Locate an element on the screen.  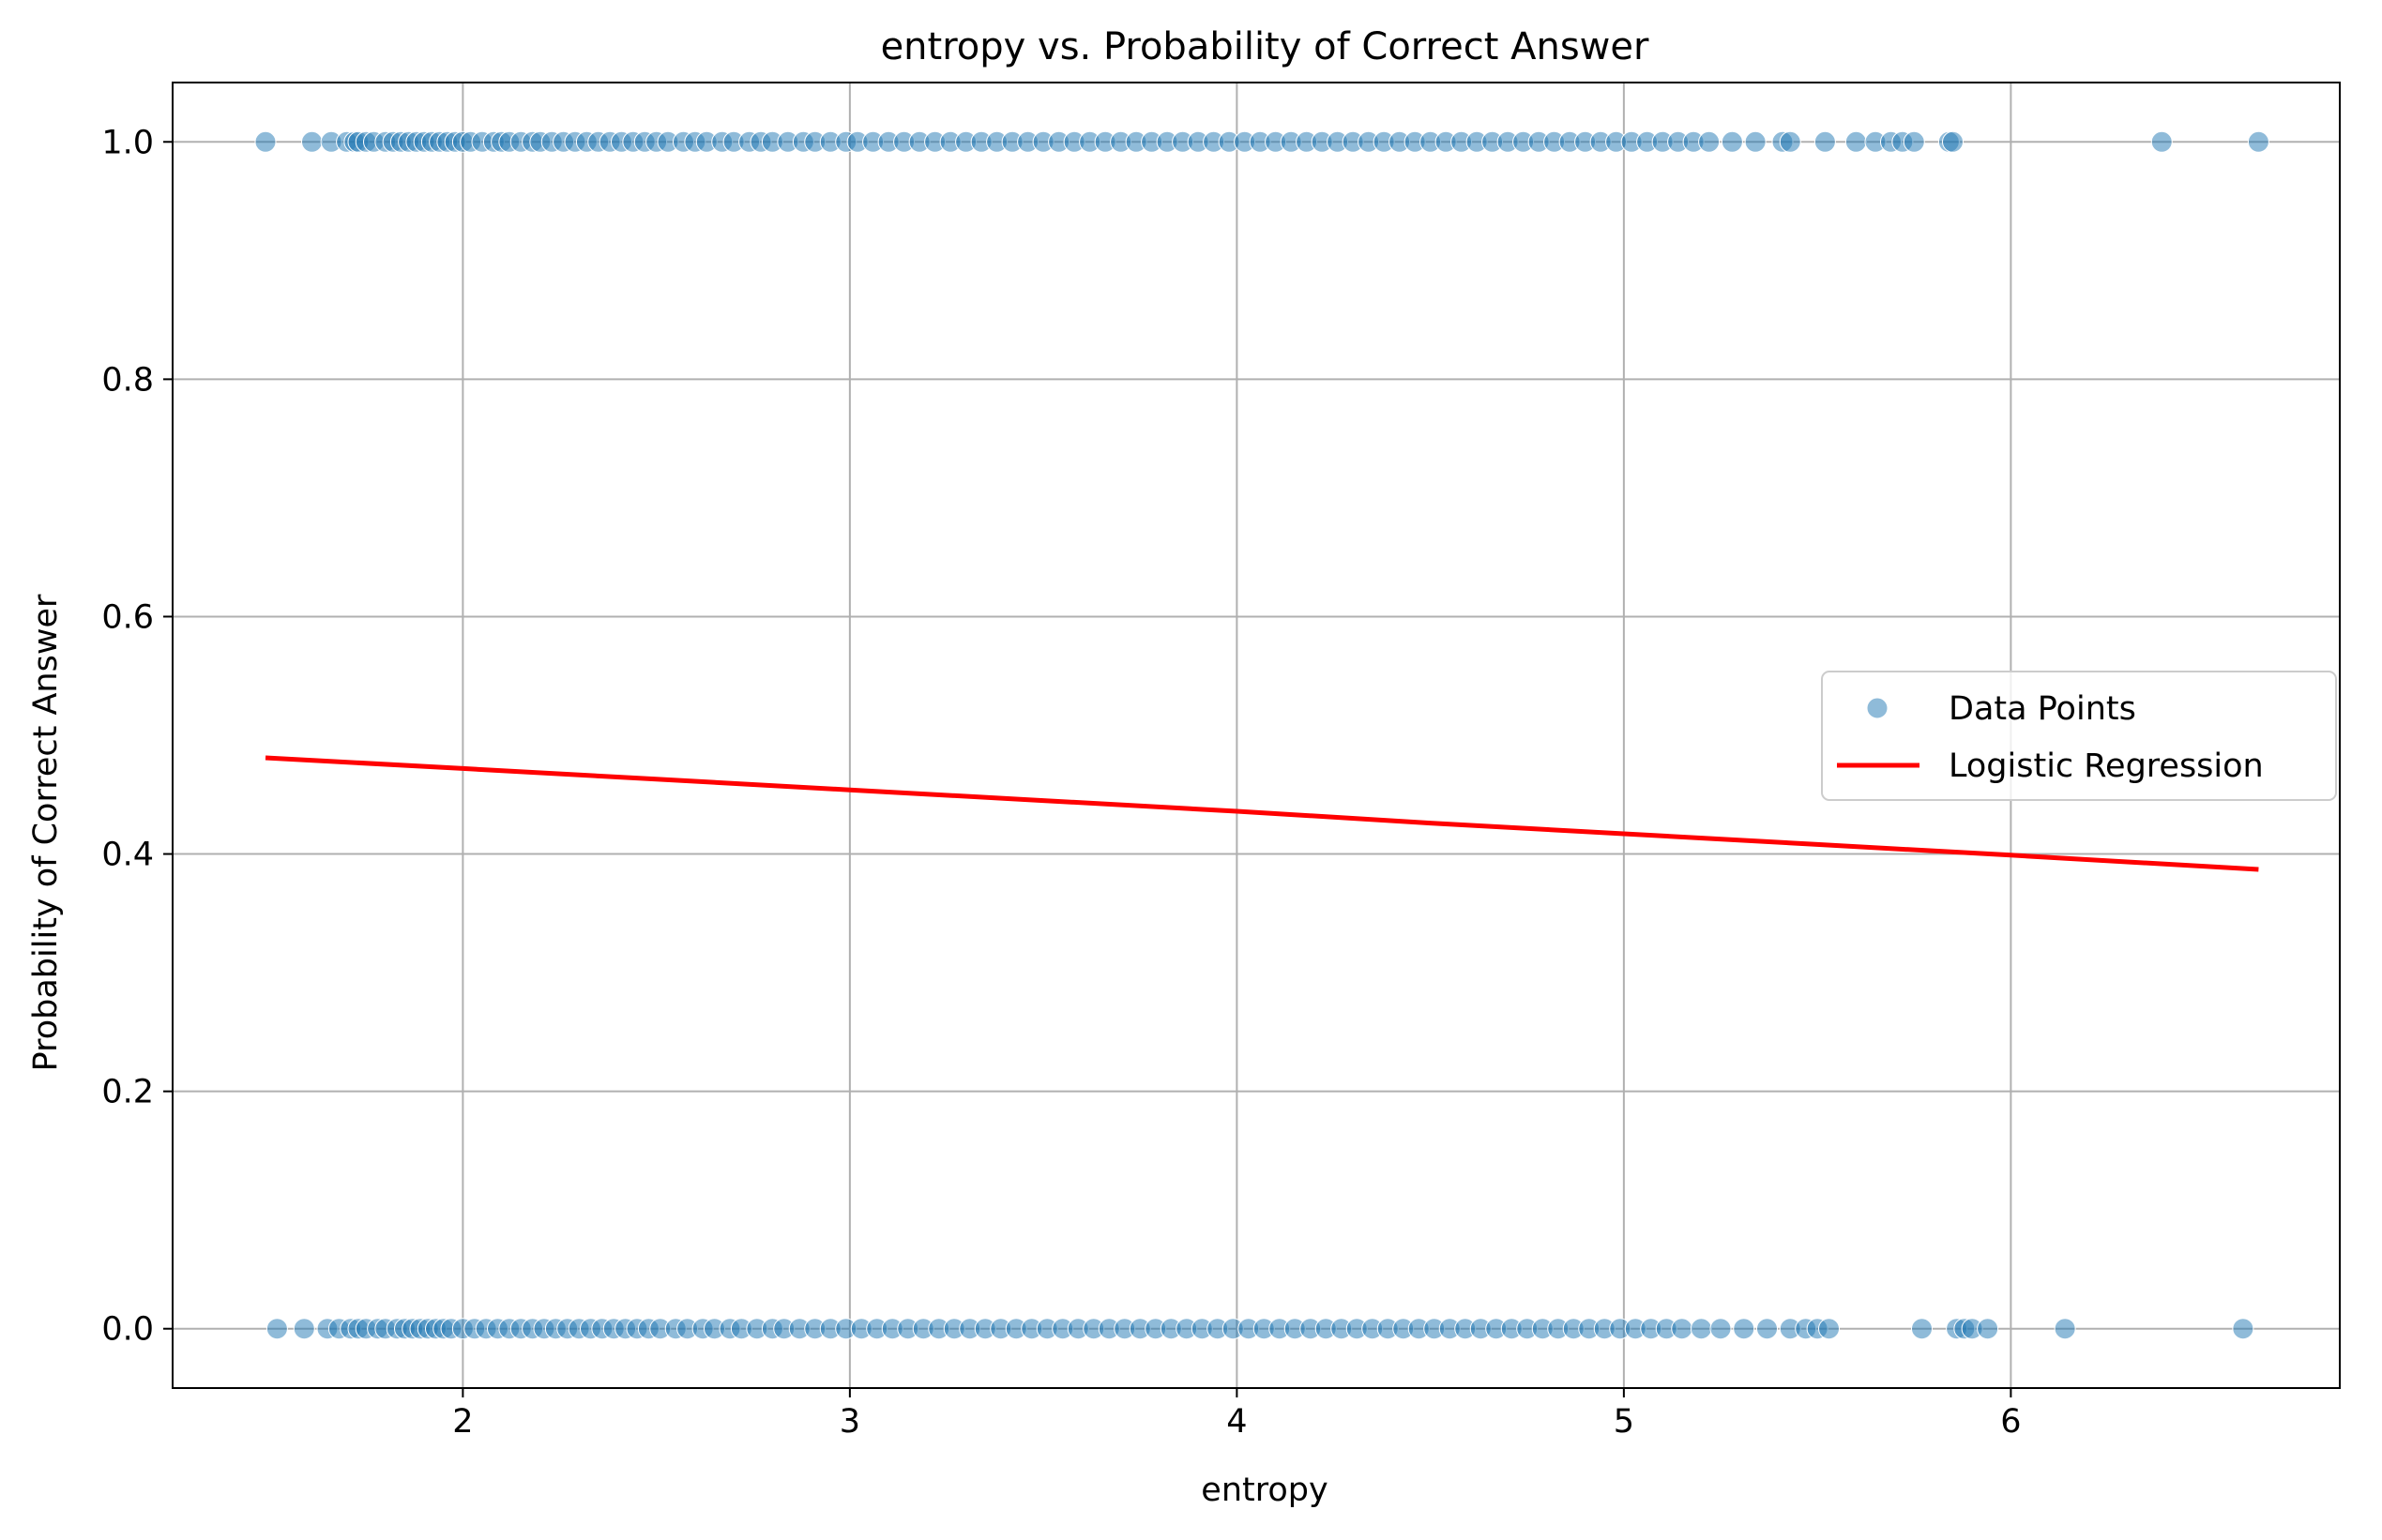
y-tick-label: 0.0 is located at coordinates (127, 1330).